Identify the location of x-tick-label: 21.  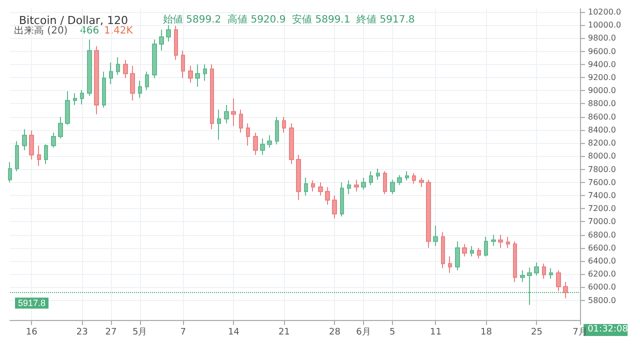
(284, 333).